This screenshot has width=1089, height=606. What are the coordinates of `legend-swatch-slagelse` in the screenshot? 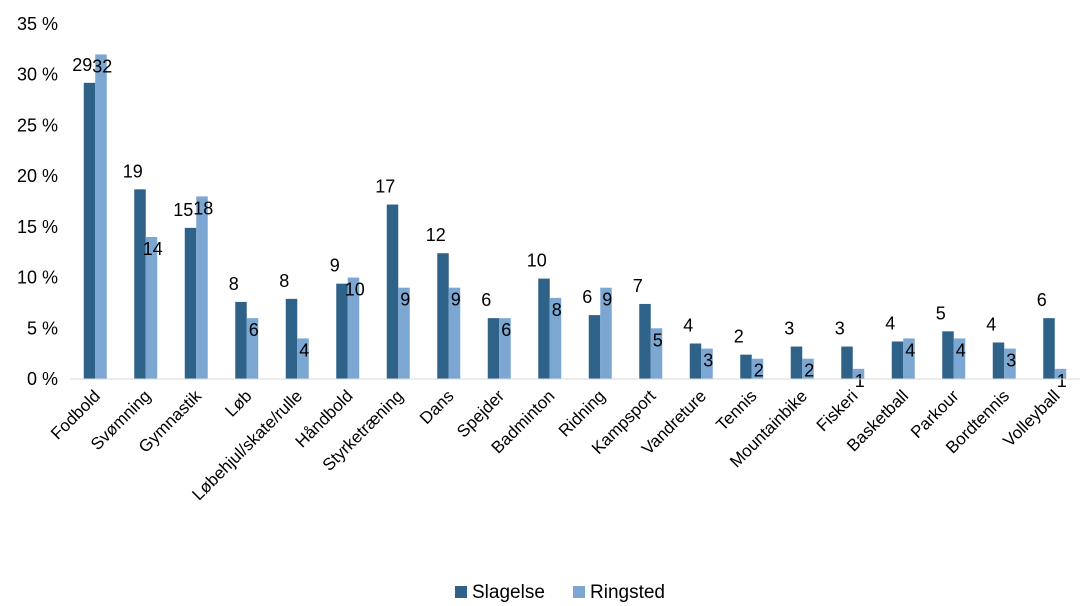 It's located at (461, 592).